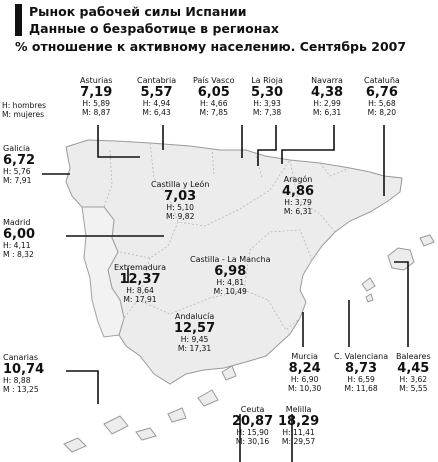 The width and height of the screenshot is (438, 462). I want to click on region-name: Navarra, so click(327, 80).